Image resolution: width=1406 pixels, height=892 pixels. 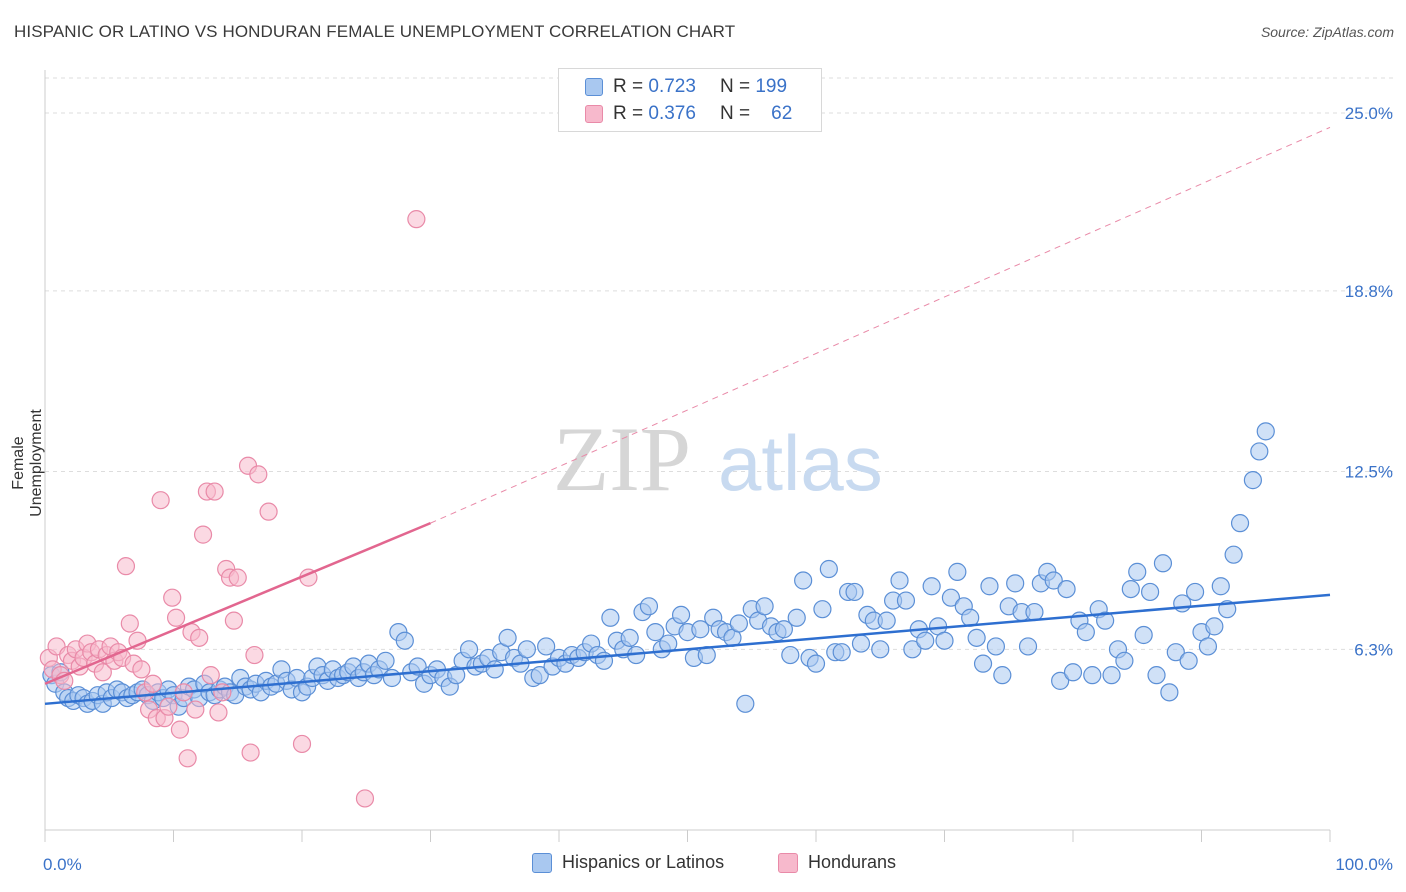 What do you see at coordinates (771, 86) in the screenshot?
I see `legend-n-value: 199` at bounding box center [771, 86].